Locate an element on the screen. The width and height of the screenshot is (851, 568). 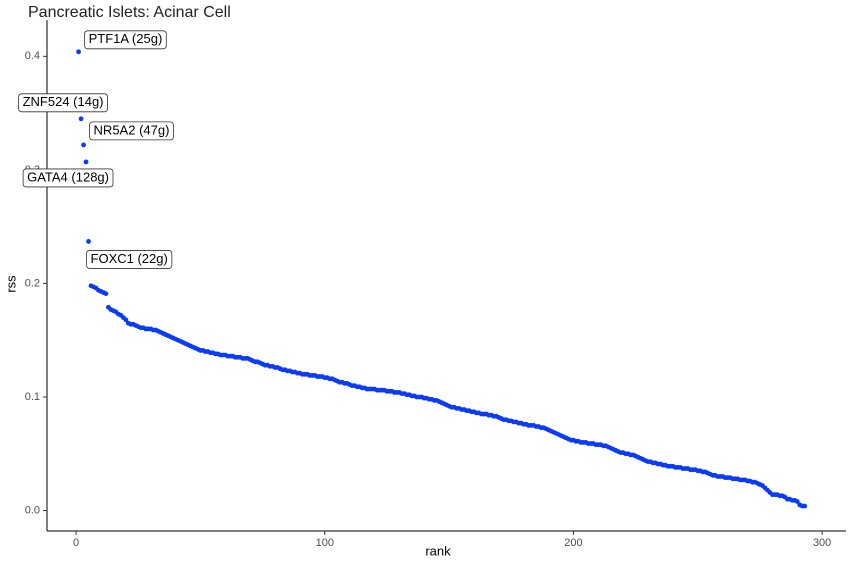
y-axis-label: rss is located at coordinates (10, 284).